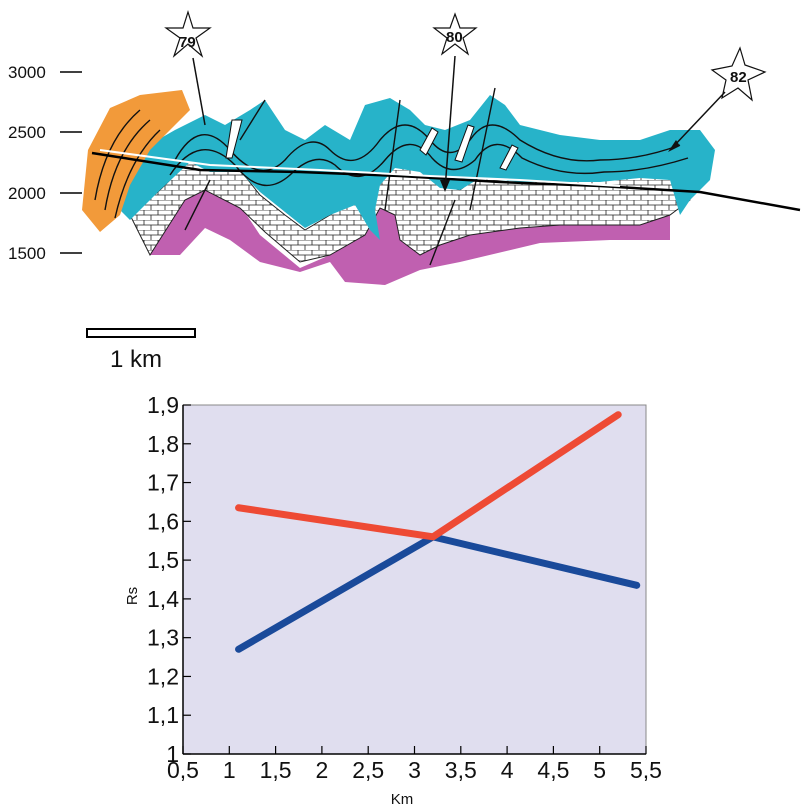  I want to click on fault-arrows, so click(372, 145).